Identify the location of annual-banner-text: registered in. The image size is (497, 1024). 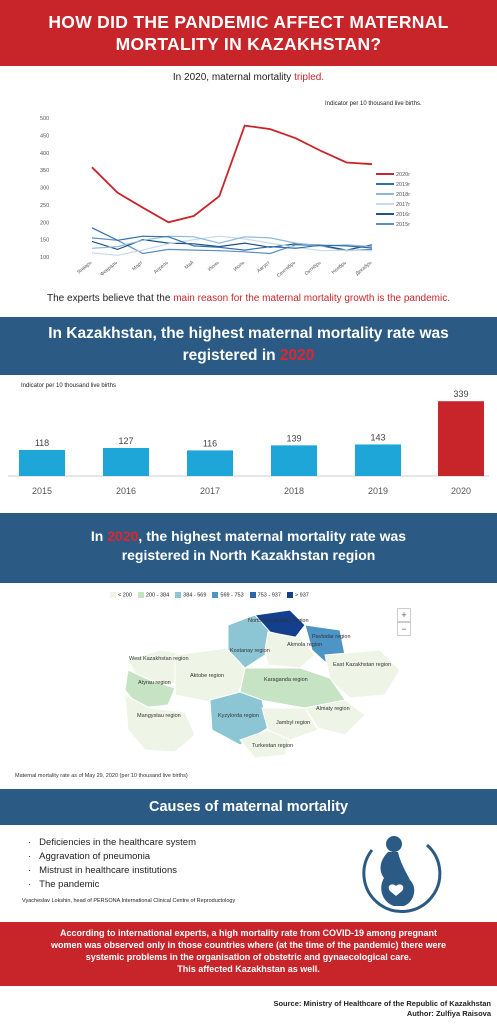
(231, 355).